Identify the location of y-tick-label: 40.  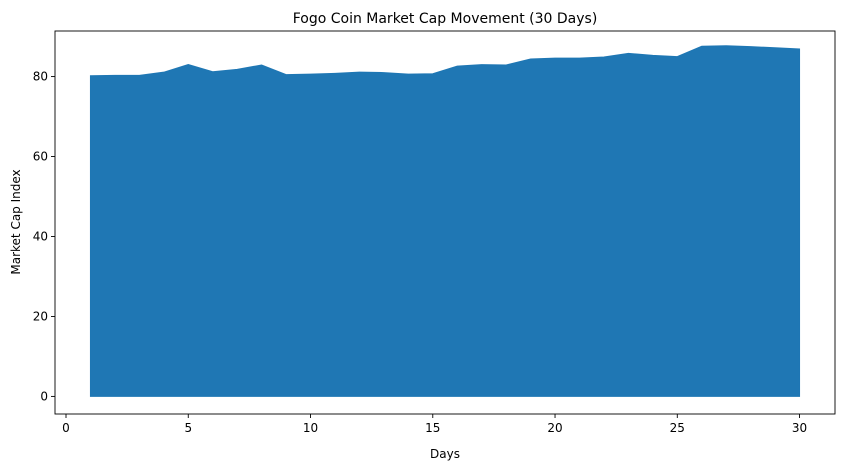
(40, 236).